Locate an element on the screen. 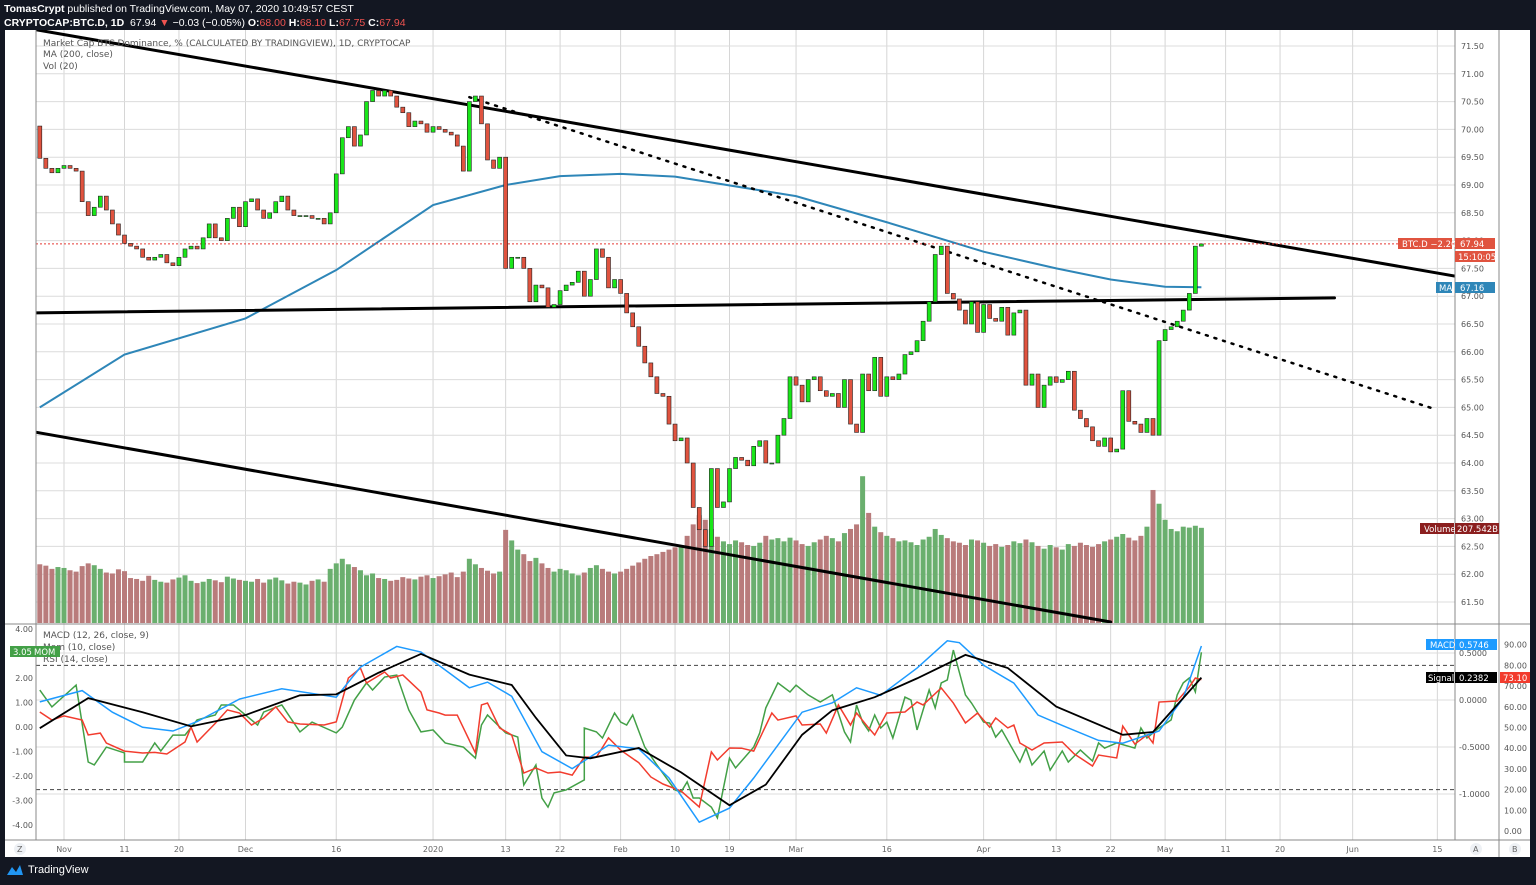 The height and width of the screenshot is (885, 1536). footer: TradingView is located at coordinates (47, 870).